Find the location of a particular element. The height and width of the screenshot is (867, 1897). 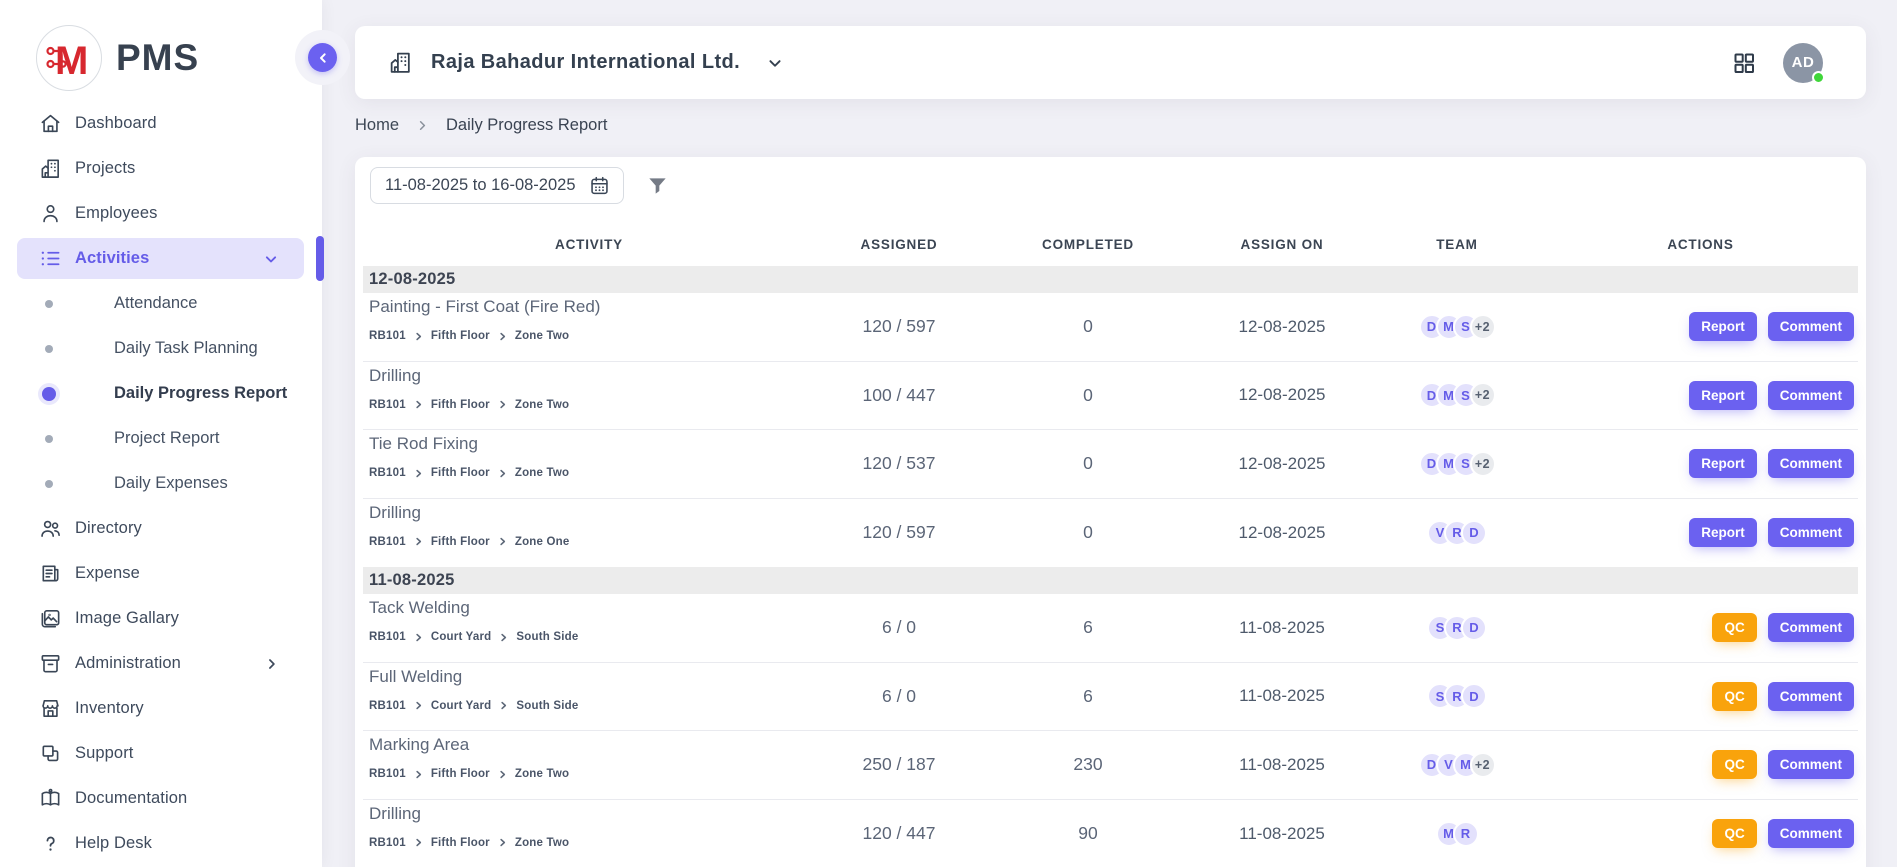

actions-cell: Report Comment is located at coordinates (1700, 395).